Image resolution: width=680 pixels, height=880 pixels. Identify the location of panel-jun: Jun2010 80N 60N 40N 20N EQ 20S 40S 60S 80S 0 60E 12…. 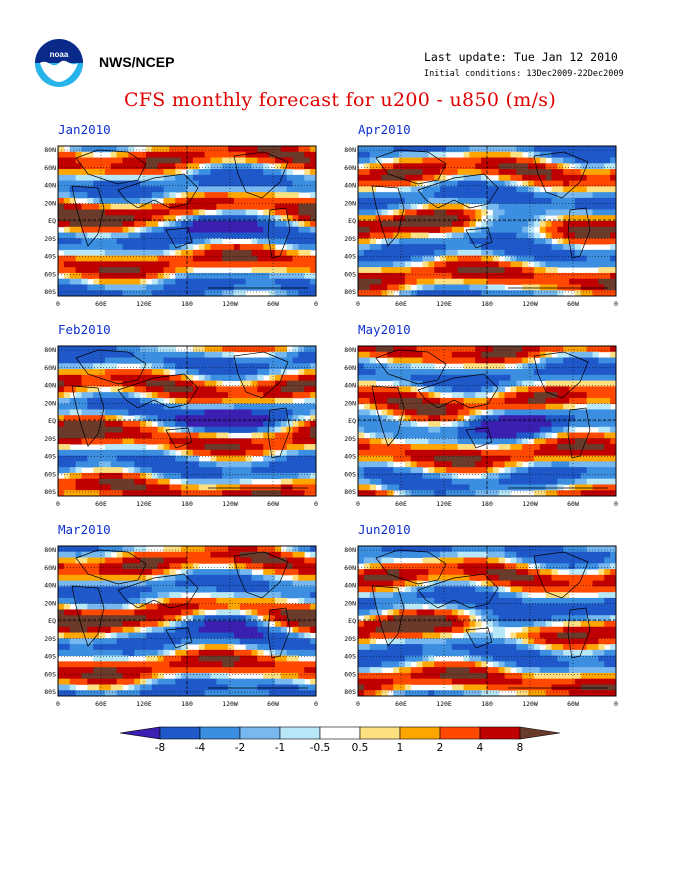
(482, 615).